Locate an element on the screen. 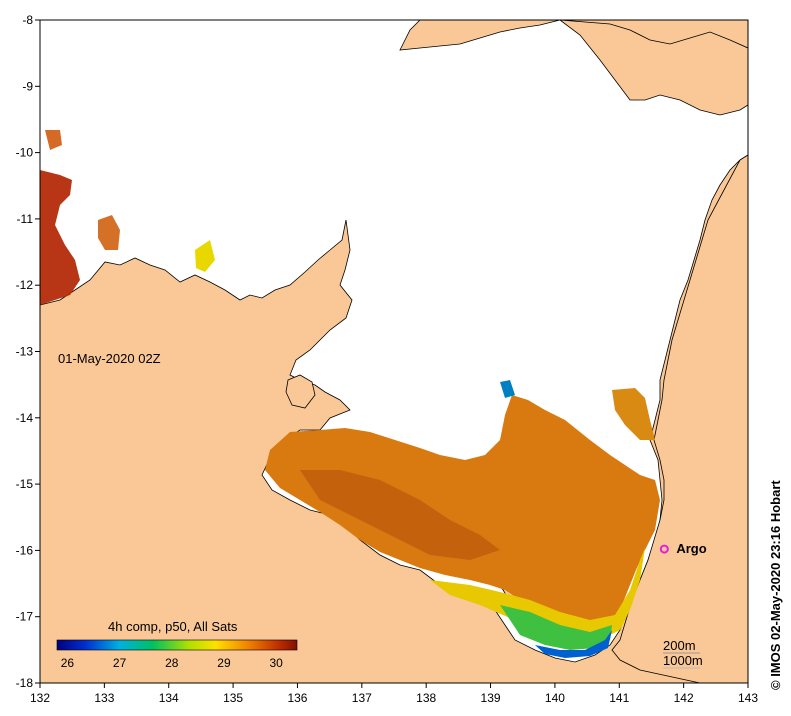  lat-tick-label: -8 is located at coordinates (27, 20).